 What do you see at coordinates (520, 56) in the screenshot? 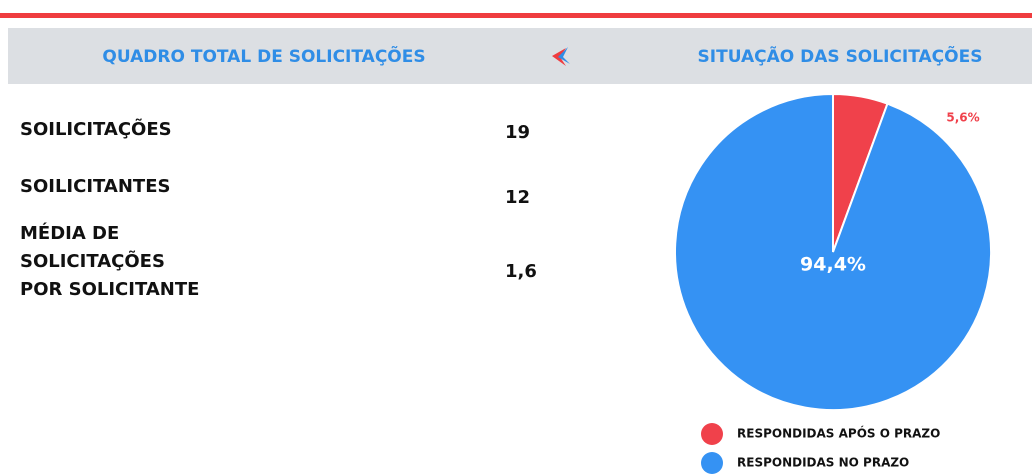
I see `header-band` at bounding box center [520, 56].